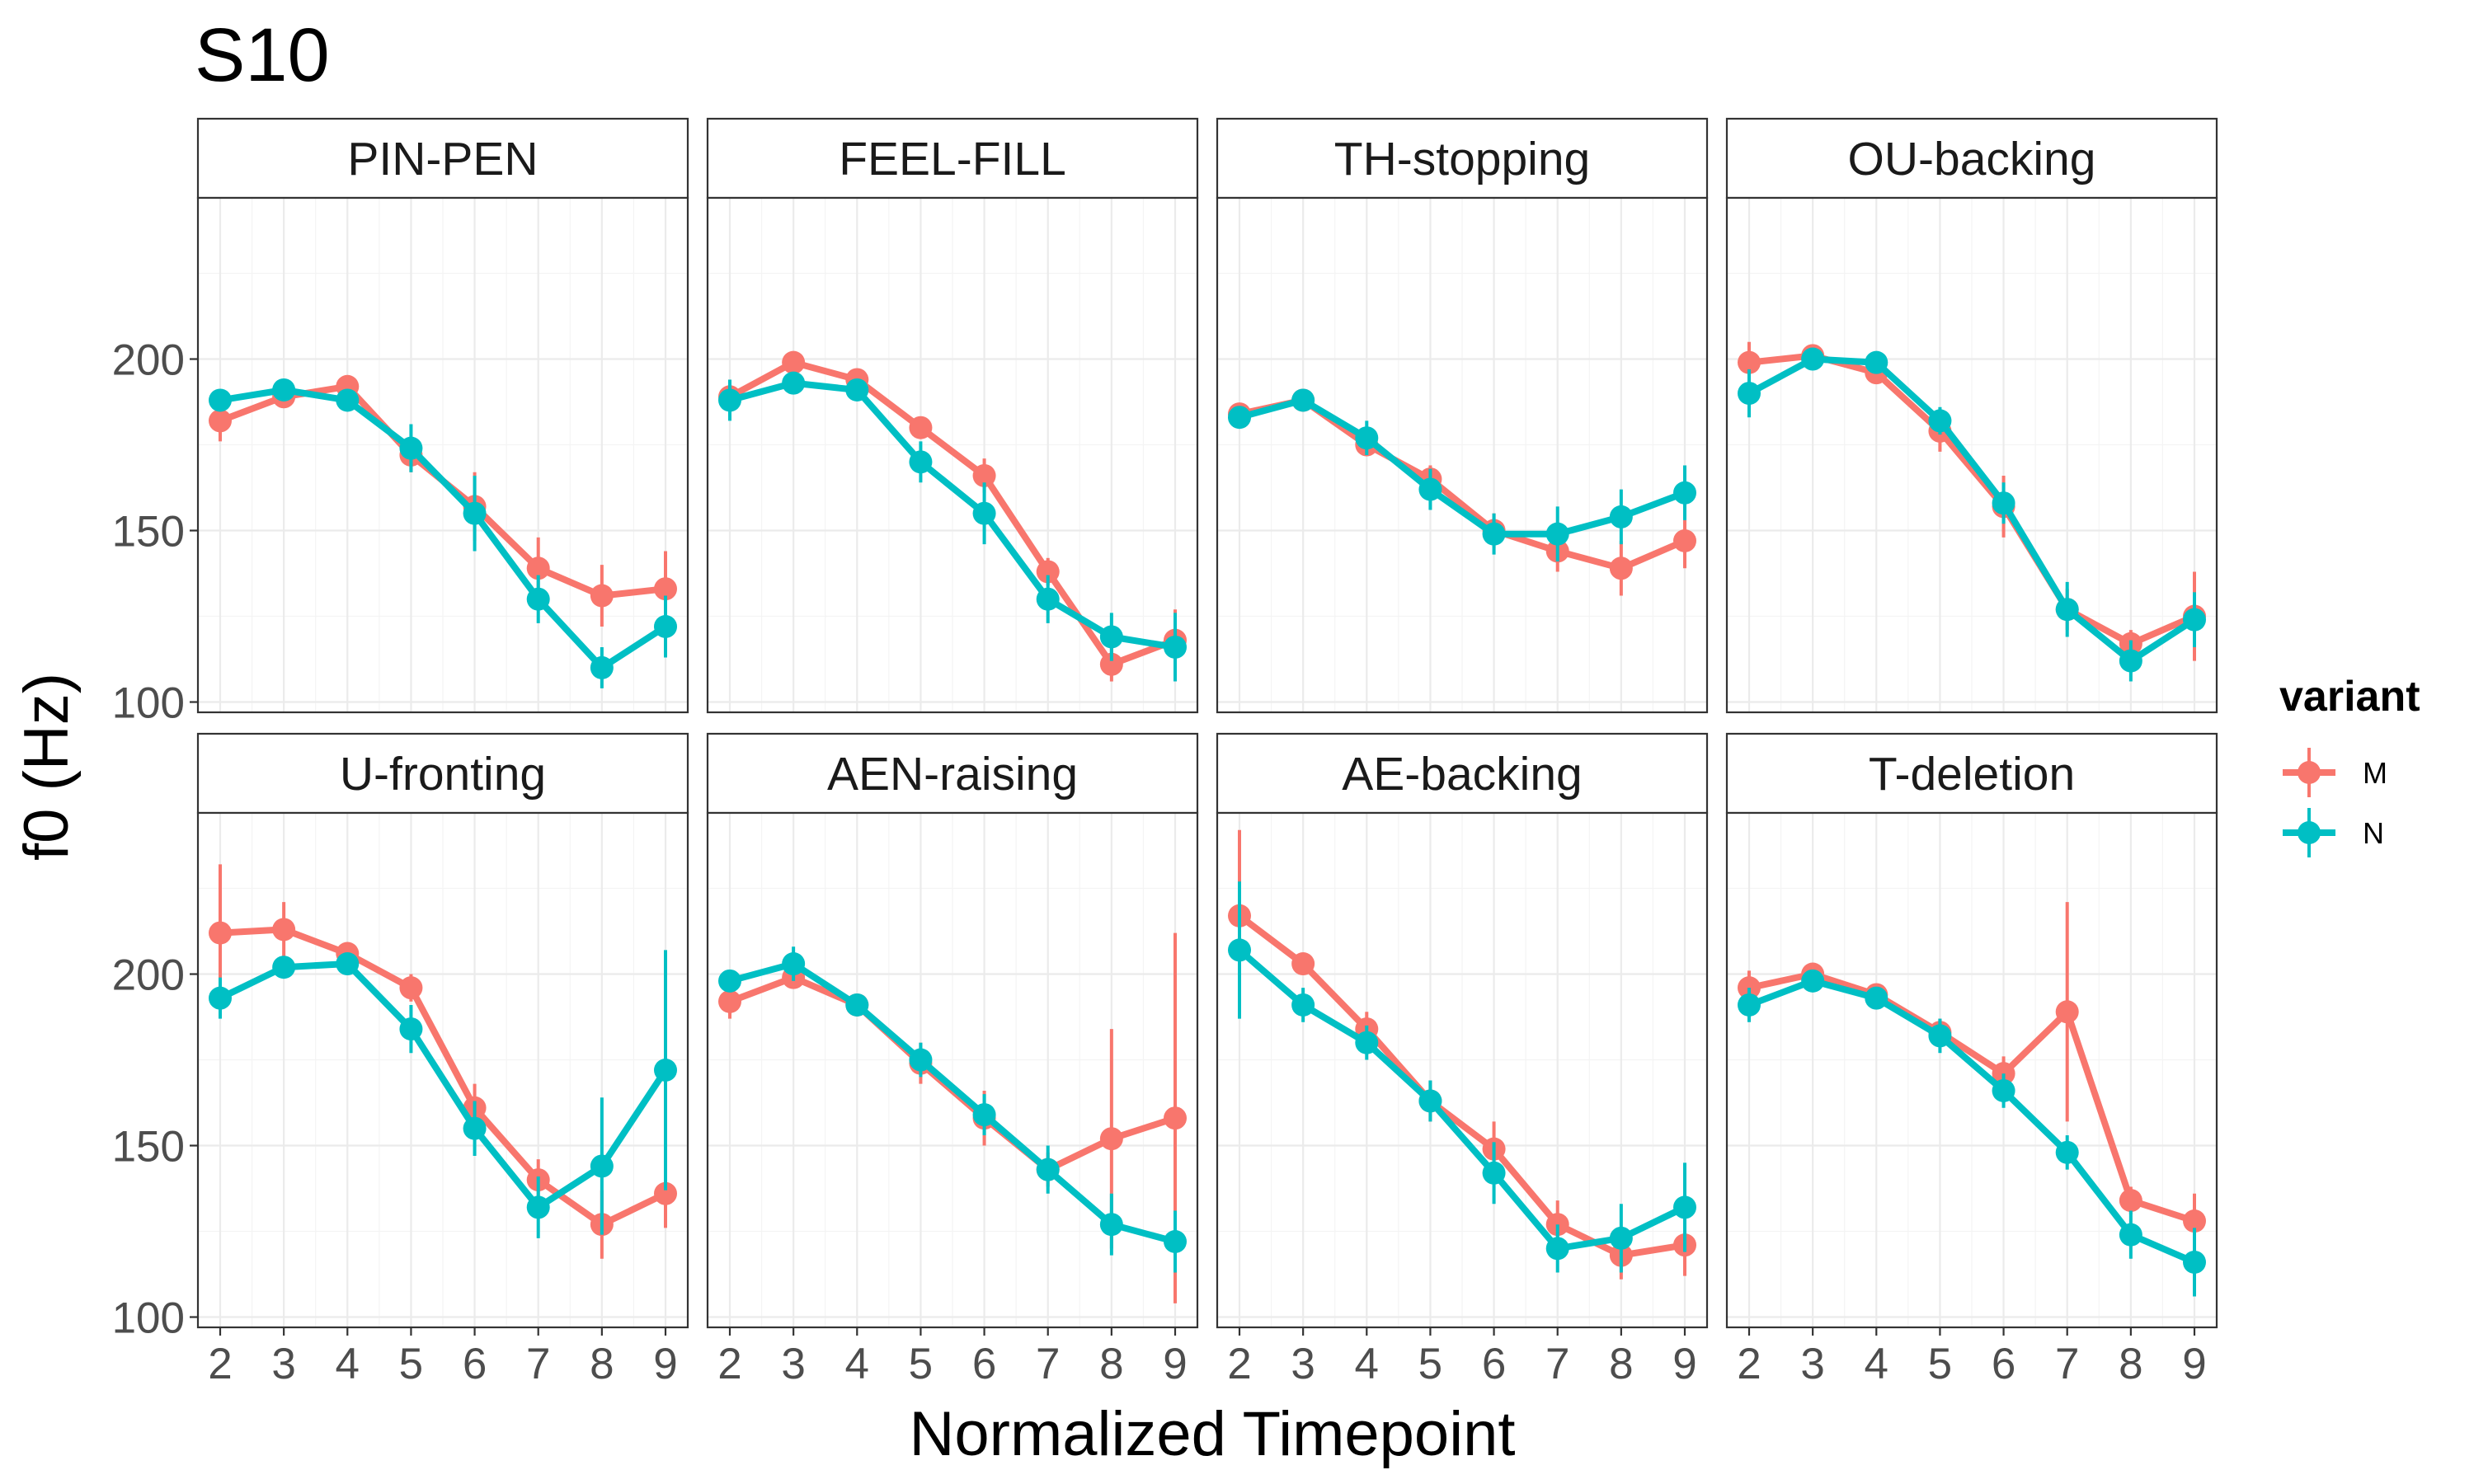 The height and width of the screenshot is (1484, 2474). I want to click on facet-label: U-fronting, so click(443, 774).